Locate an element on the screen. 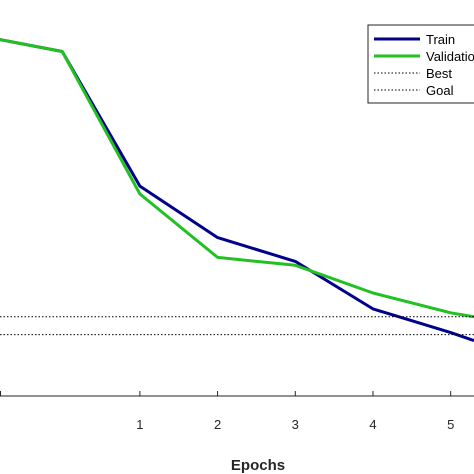  x-tick-label: 4 is located at coordinates (372, 424).